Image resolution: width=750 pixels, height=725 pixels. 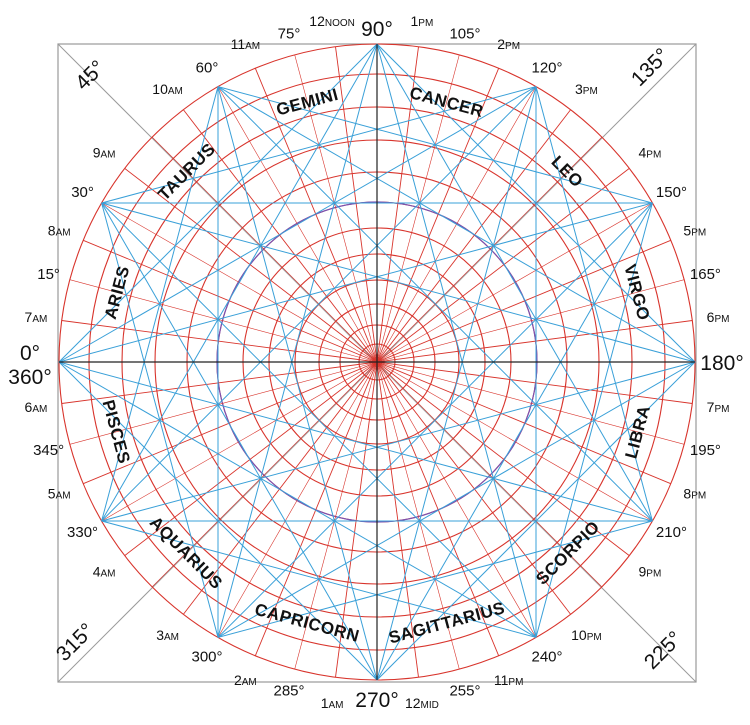 What do you see at coordinates (377, 29) in the screenshot?
I see `degree-label: 90°` at bounding box center [377, 29].